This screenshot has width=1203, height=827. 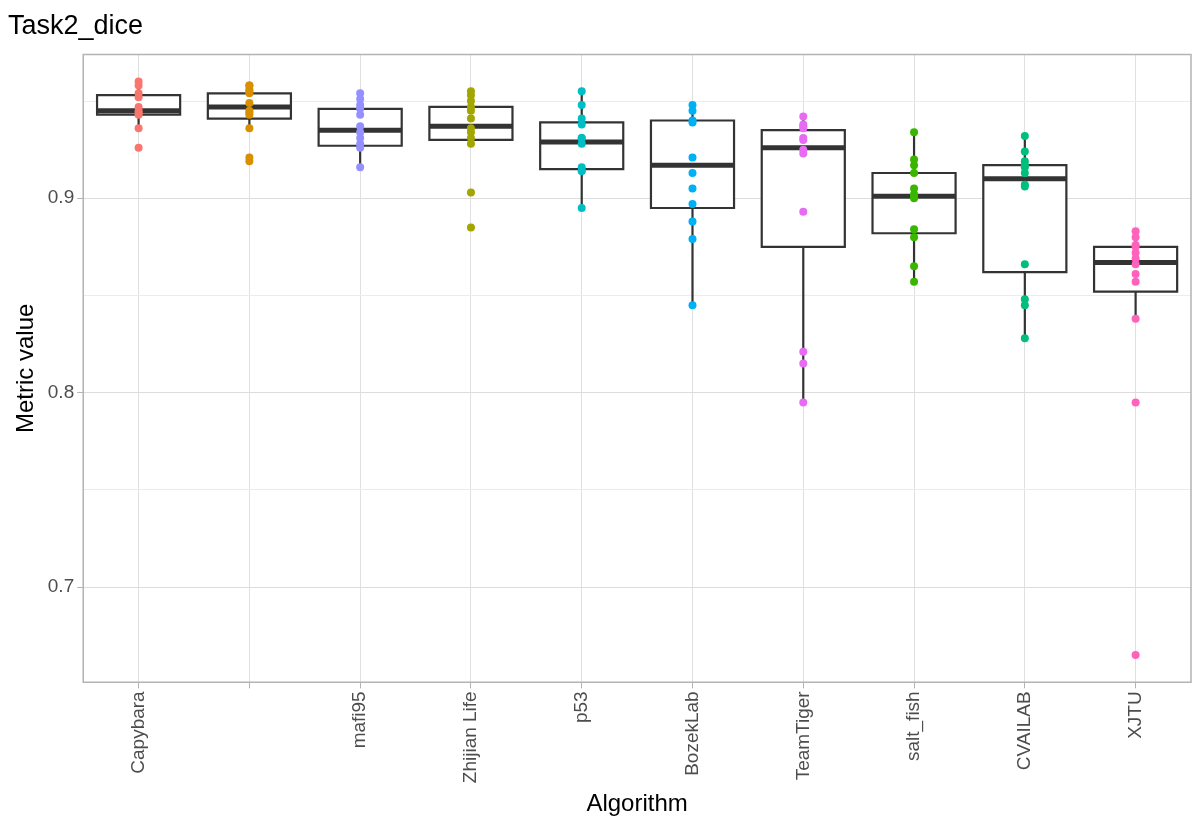 I want to click on chart-title: Task2_dice, so click(x=76, y=24).